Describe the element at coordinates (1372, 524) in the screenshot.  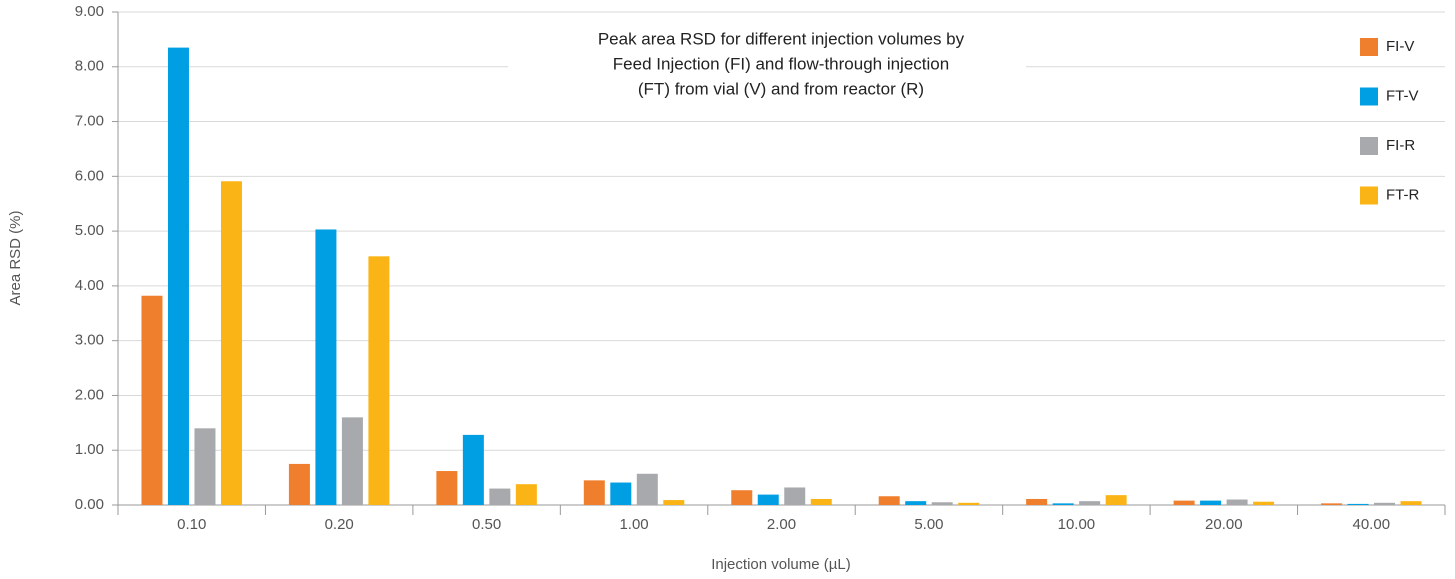
I see `x-tick-label: 40.00` at that location.